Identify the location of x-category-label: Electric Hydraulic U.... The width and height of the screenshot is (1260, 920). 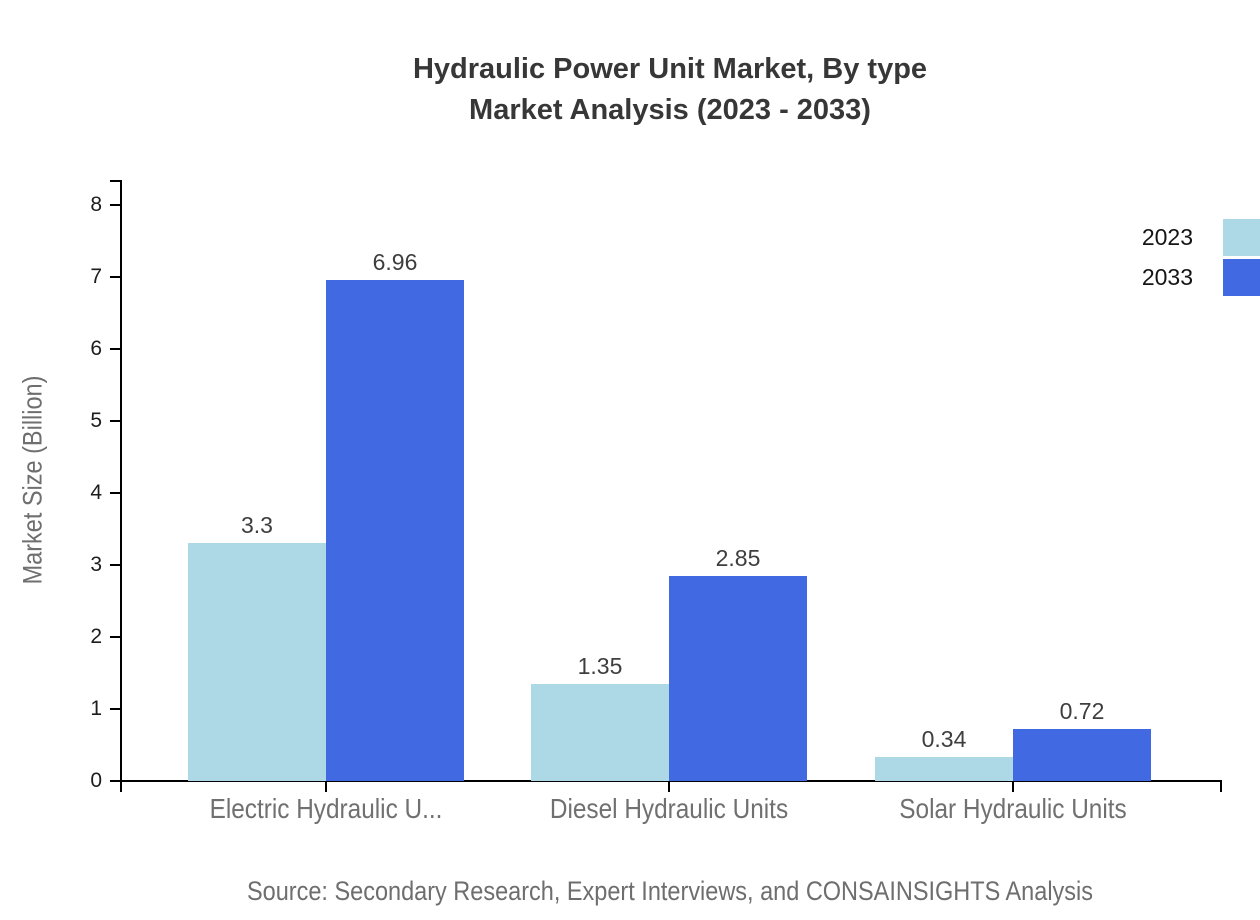
(326, 808).